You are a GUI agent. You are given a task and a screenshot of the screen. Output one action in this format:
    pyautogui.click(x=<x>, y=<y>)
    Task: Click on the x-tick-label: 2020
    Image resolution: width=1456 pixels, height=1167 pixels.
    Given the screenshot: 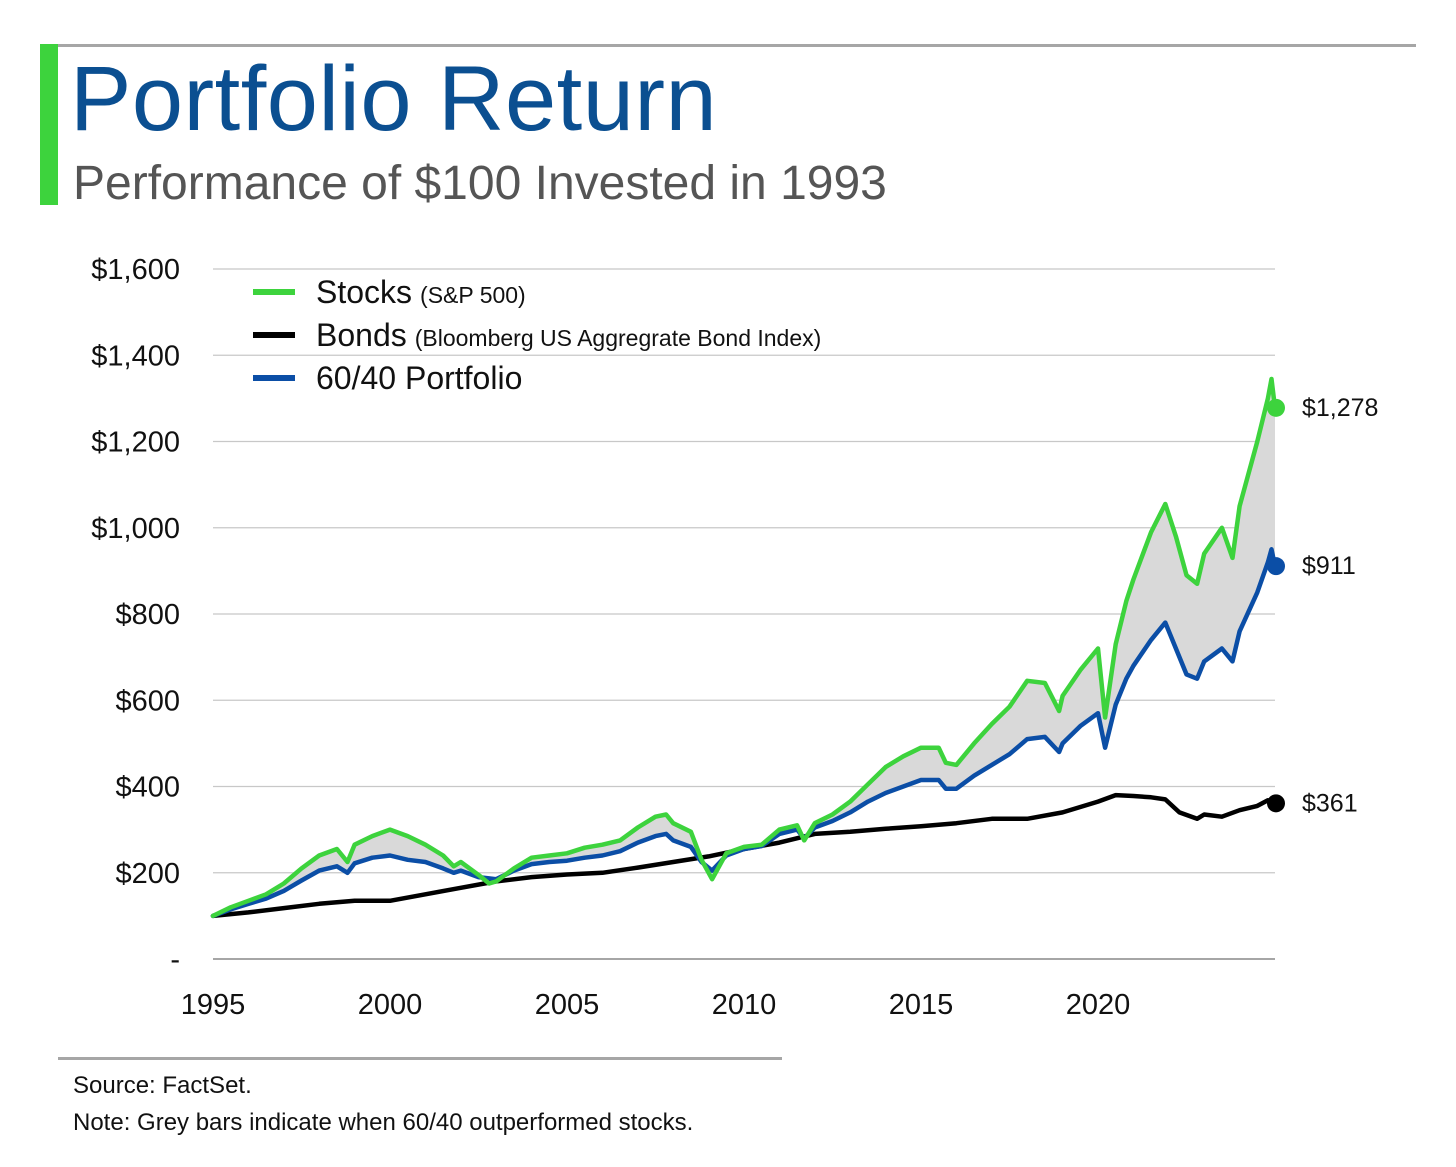 What is the action you would take?
    pyautogui.click(x=1098, y=1005)
    